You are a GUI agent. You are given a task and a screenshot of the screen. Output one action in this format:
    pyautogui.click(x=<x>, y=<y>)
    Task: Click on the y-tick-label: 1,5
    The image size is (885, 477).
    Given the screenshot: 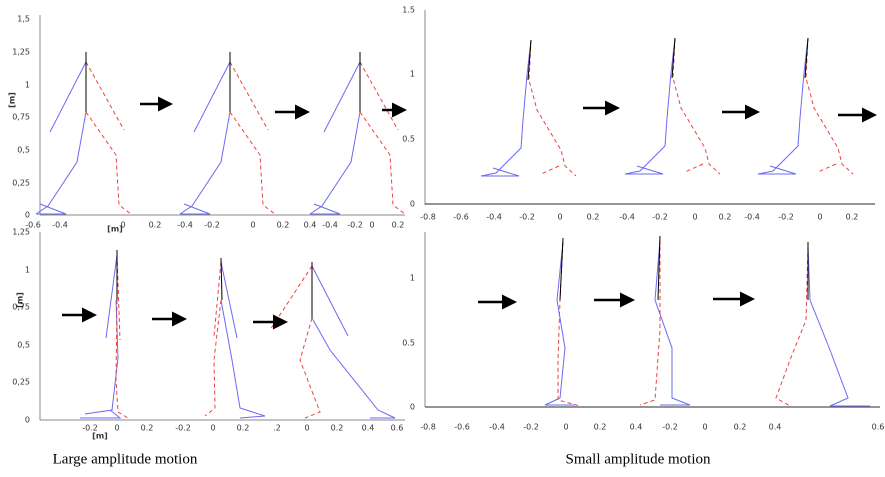 What is the action you would take?
    pyautogui.click(x=23, y=19)
    